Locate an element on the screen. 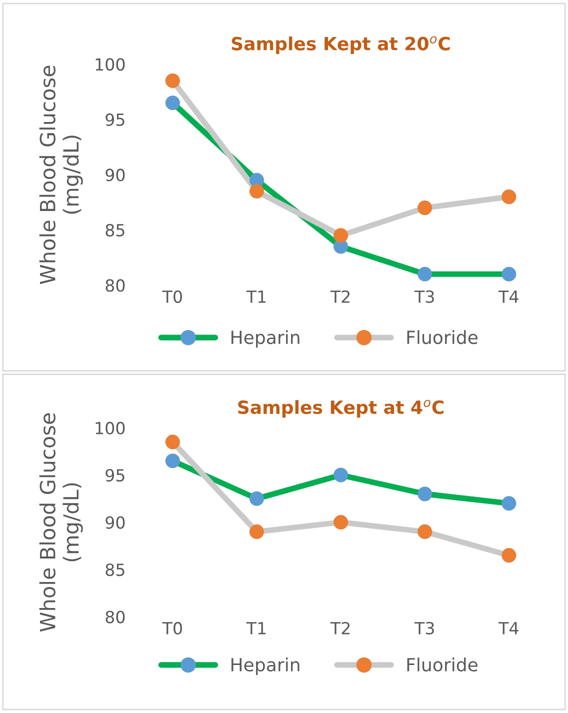 This screenshot has height=713, width=568. chart-title: Samples Kept at 4$^{o}$C is located at coordinates (341, 409).